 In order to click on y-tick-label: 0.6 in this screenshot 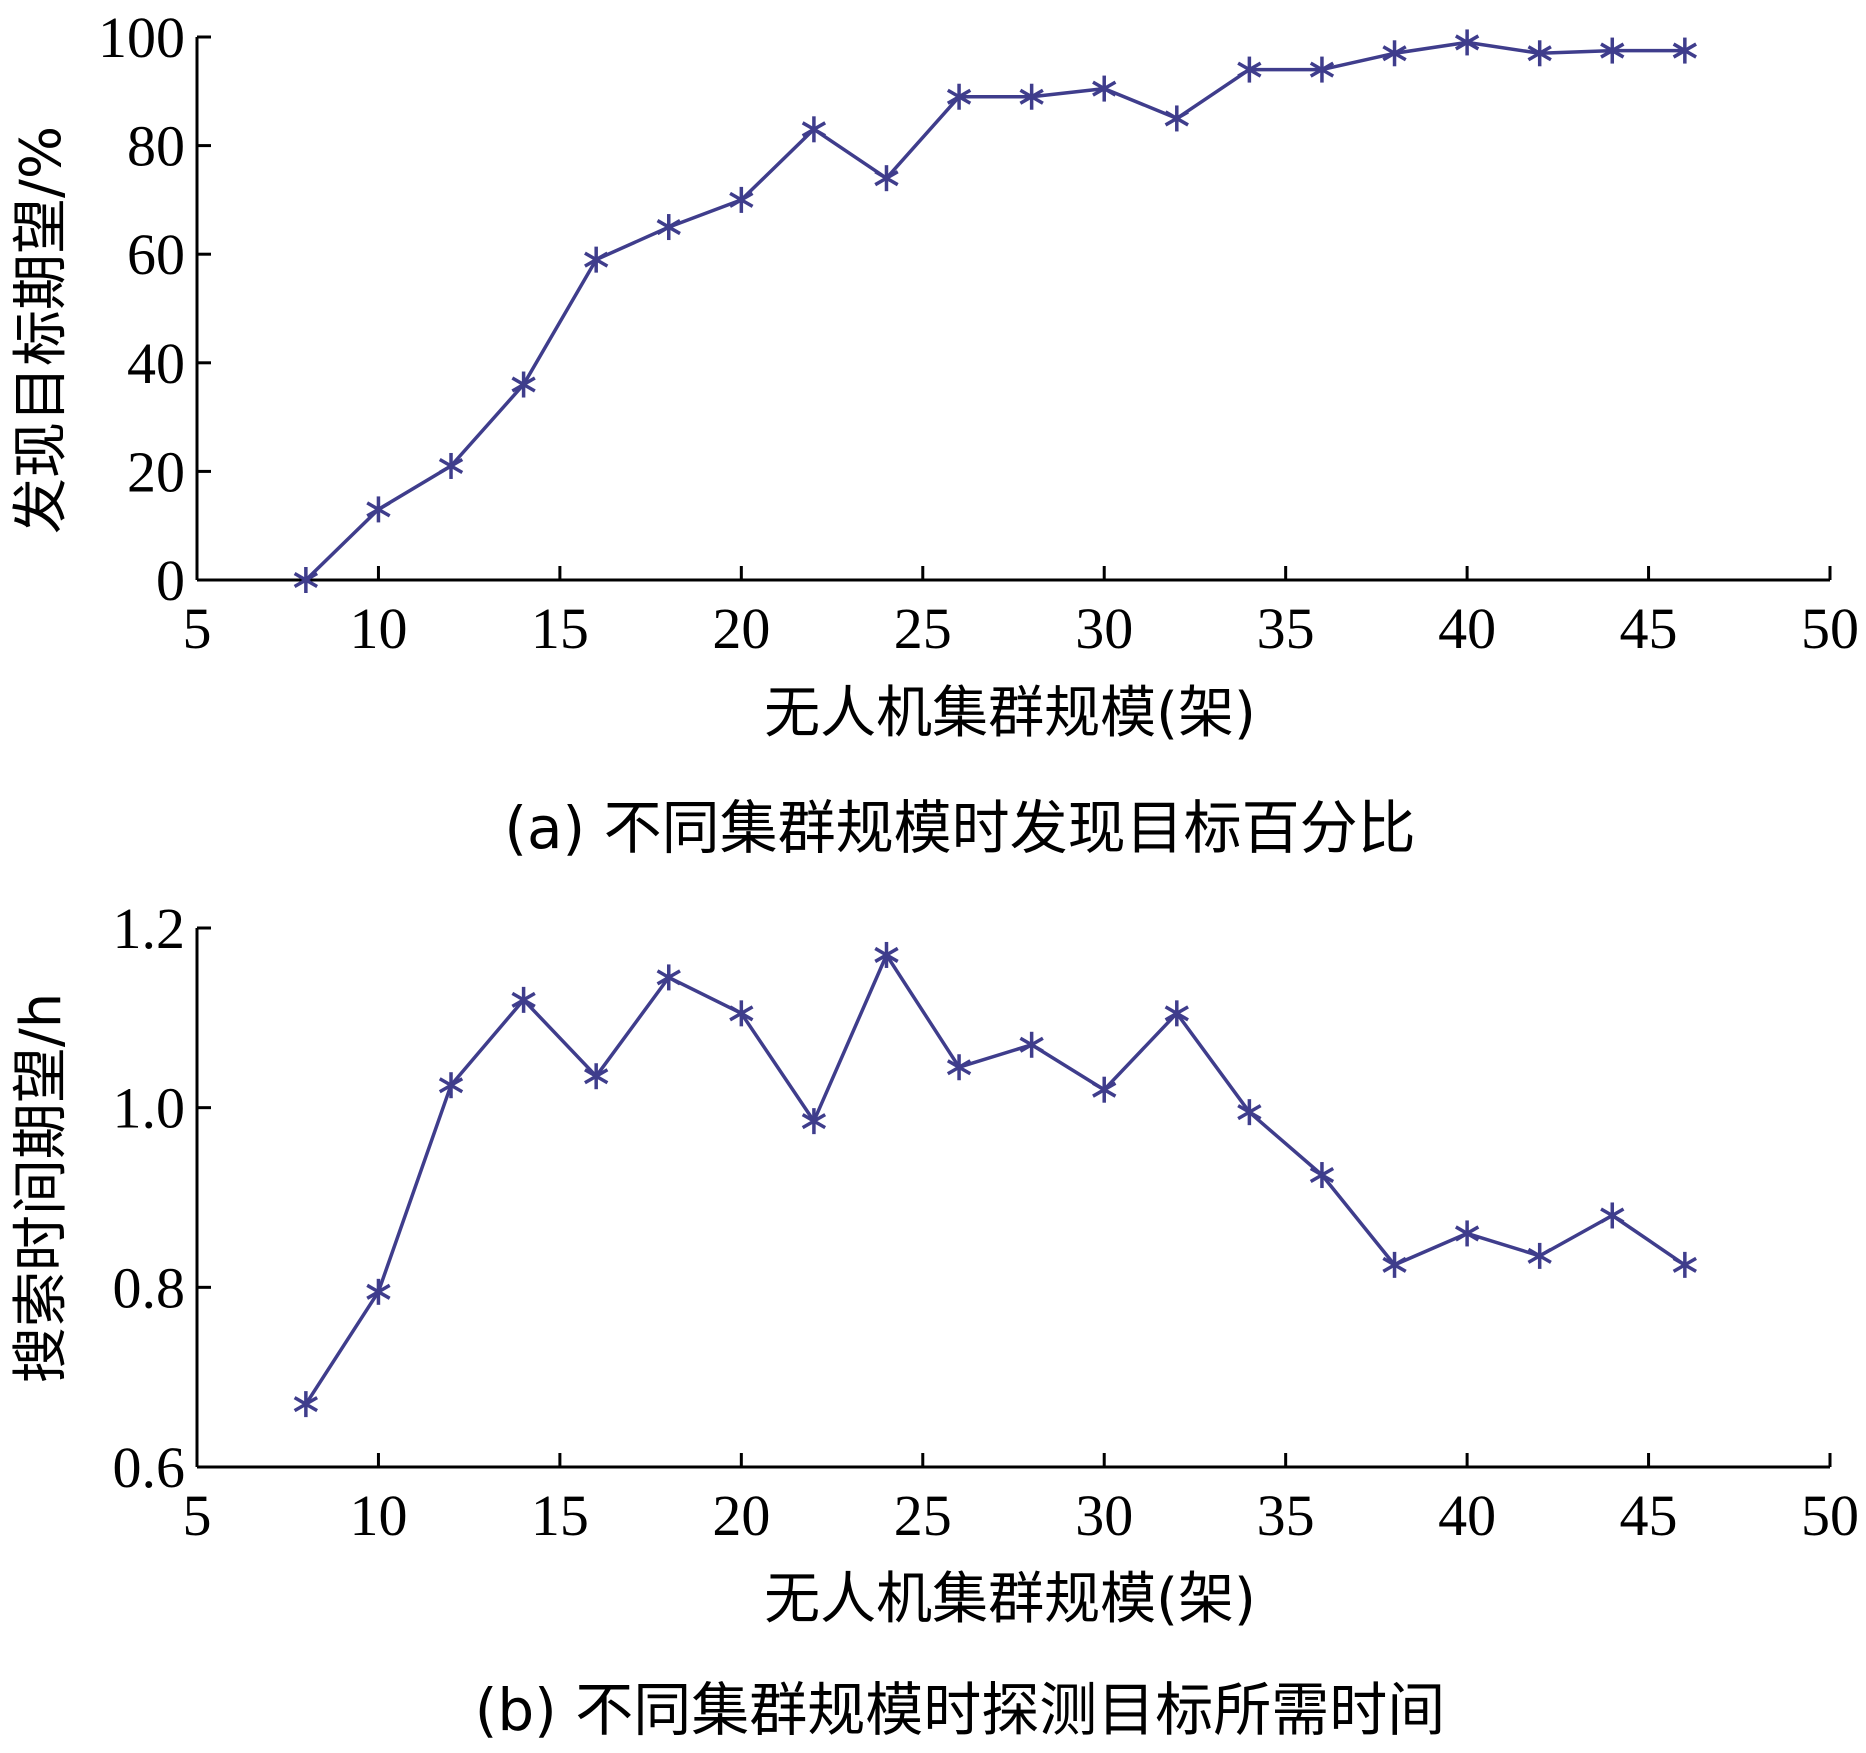, I will do `click(149, 1467)`.